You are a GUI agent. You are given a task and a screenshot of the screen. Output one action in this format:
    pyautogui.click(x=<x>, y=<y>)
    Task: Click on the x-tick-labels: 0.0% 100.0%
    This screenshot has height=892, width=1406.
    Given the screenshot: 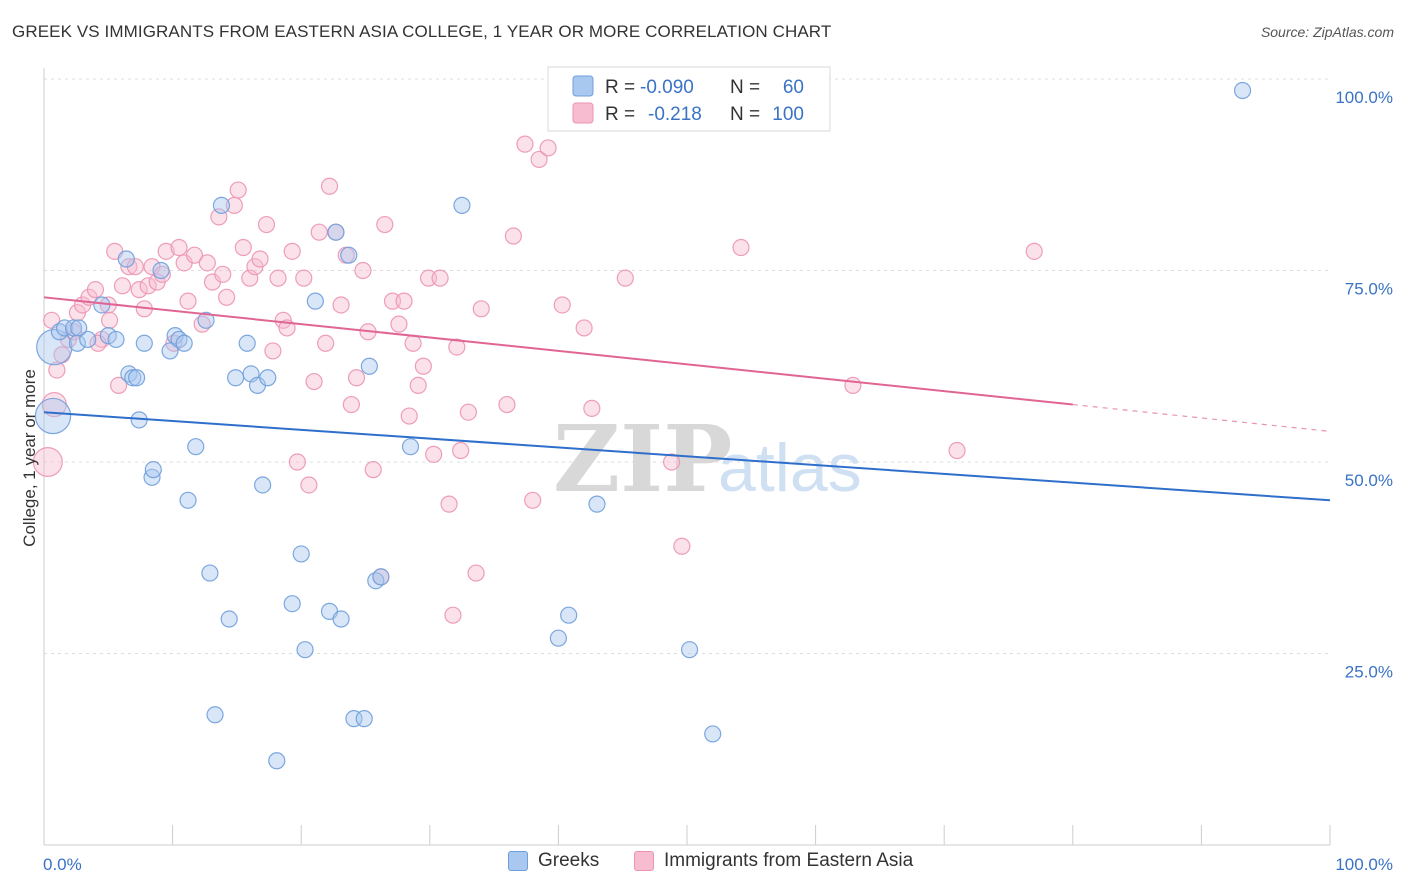 What is the action you would take?
    pyautogui.click(x=718, y=864)
    